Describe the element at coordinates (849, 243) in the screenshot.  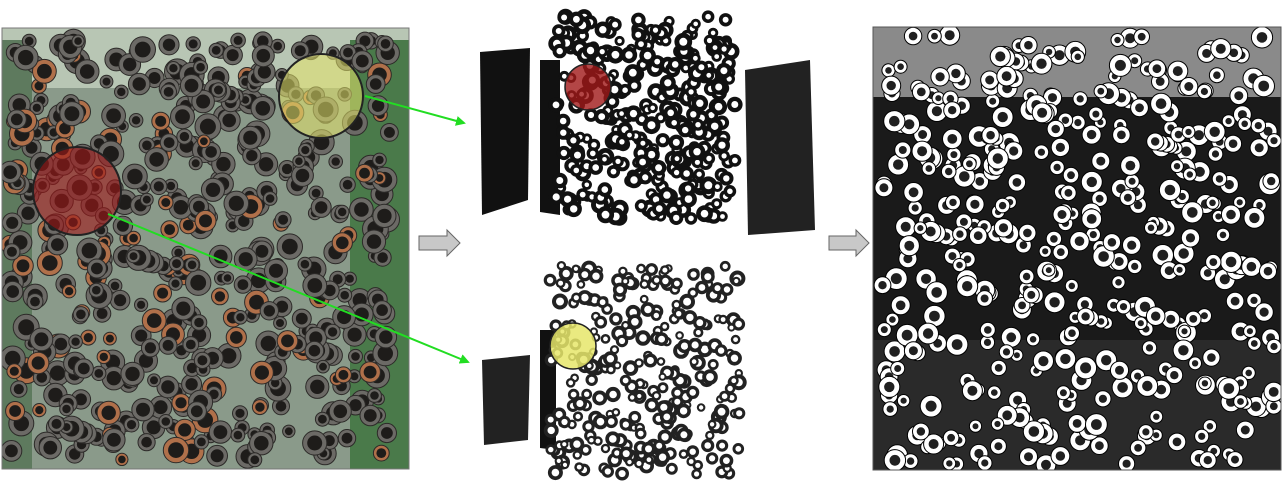
I see `flow-arrow-2-icon` at that location.